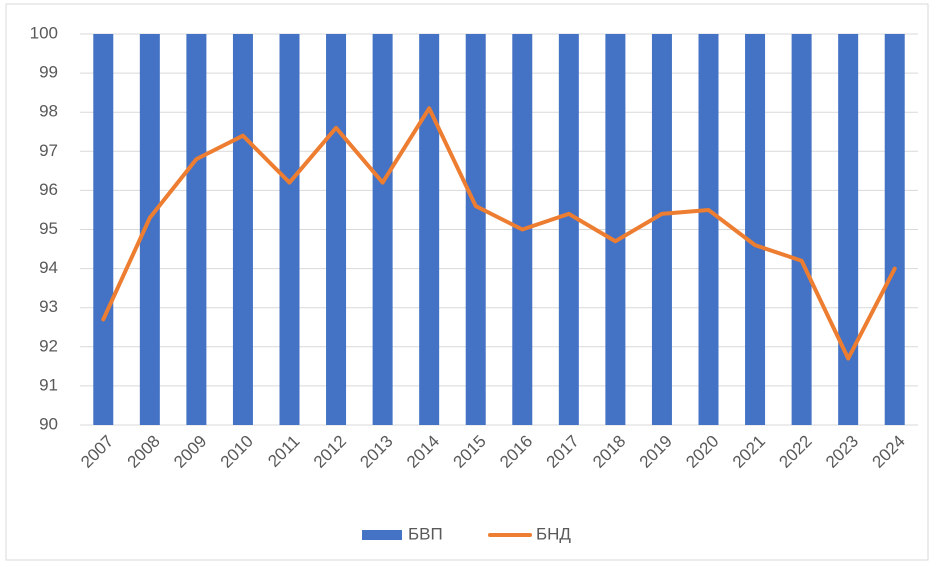 The image size is (936, 565). Describe the element at coordinates (44, 32) in the screenshot. I see `y-tick-label: 100` at that location.